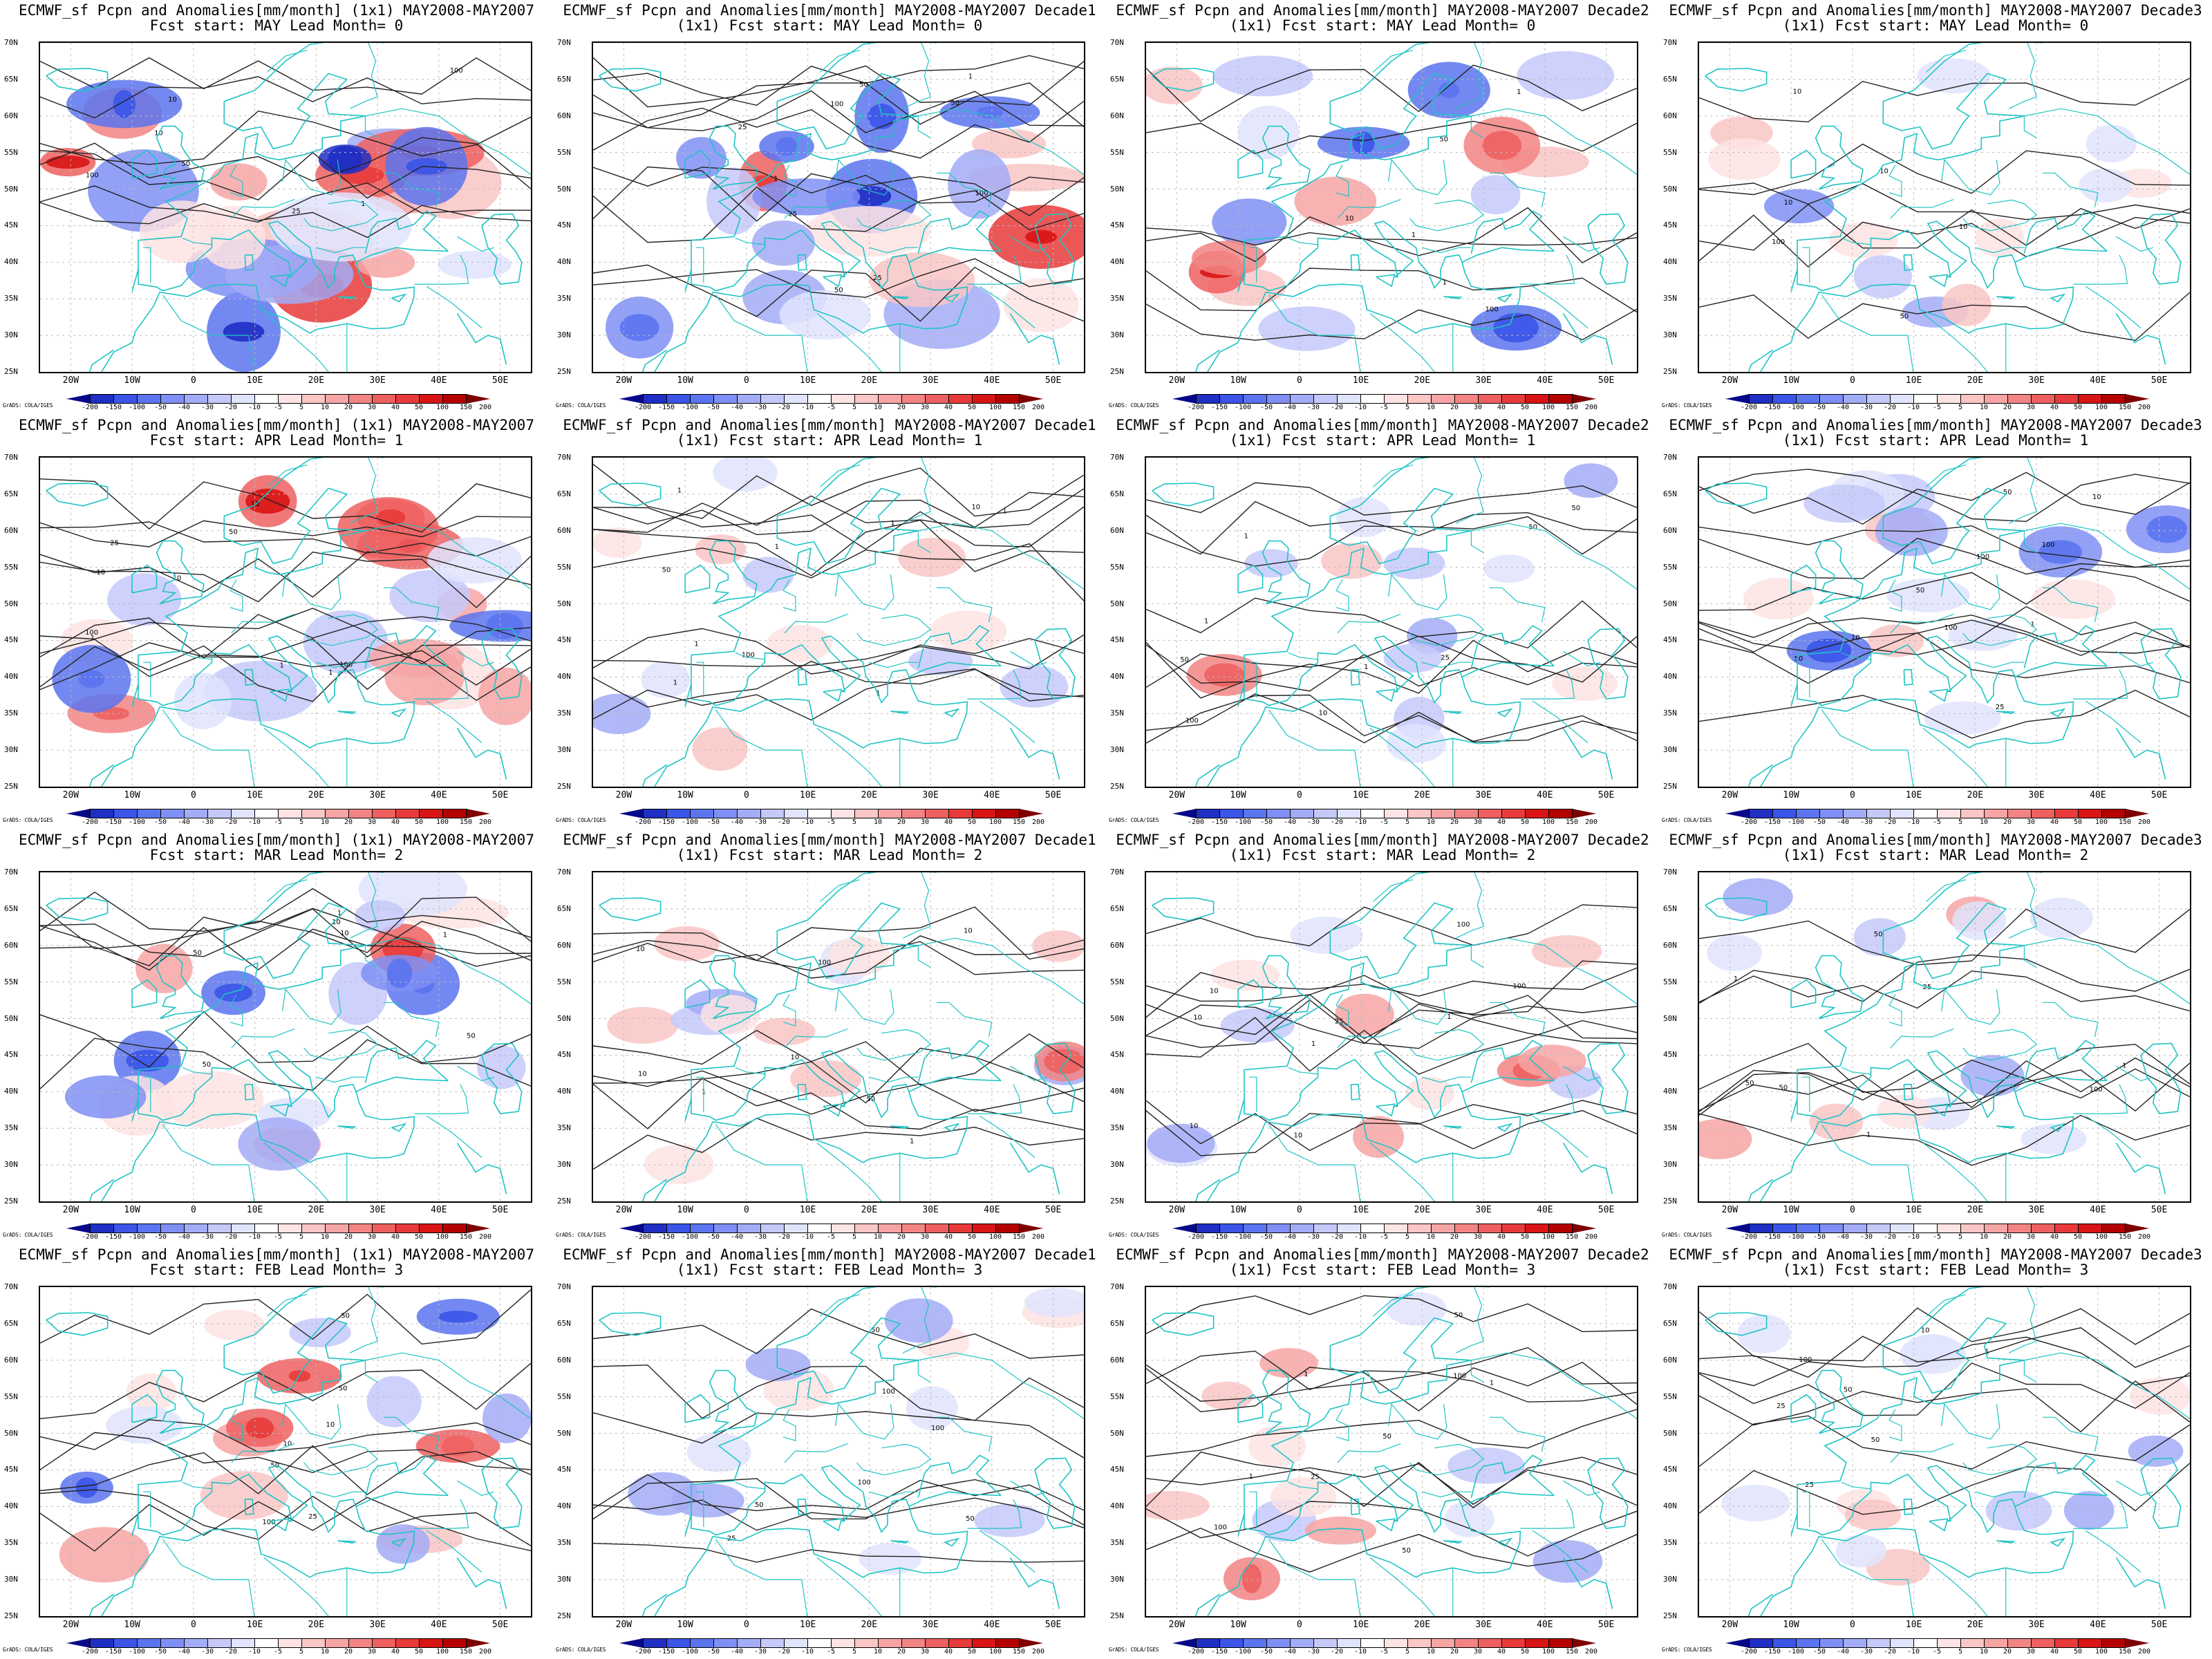 This screenshot has width=2212, height=1659. Describe the element at coordinates (193, 1625) in the screenshot. I see `lon-tick-label: 0` at that location.